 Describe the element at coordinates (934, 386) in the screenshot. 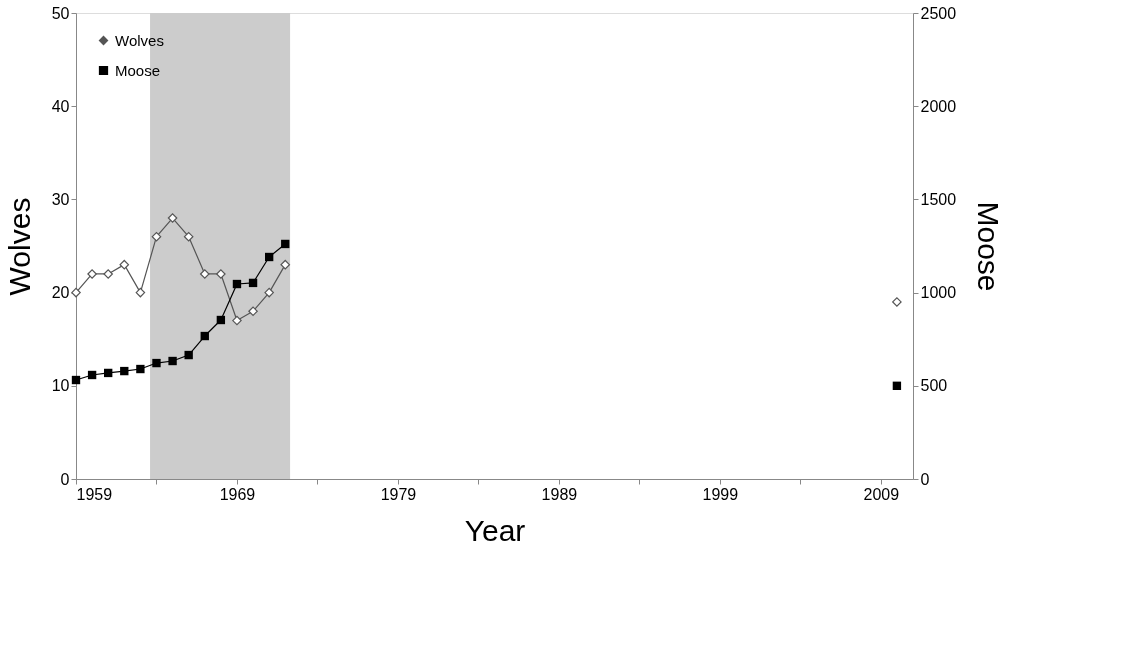

I see `y2-tick-label: 500` at that location.